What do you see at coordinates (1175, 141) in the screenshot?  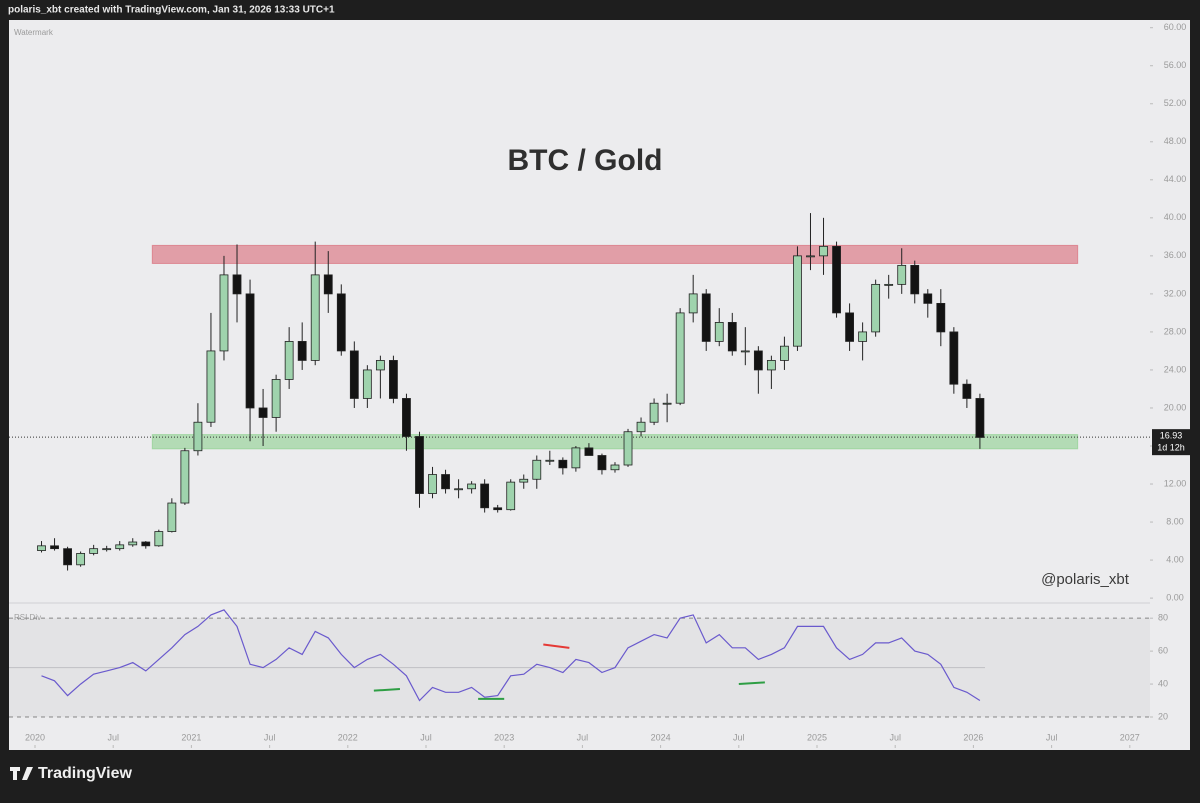 I see `y-tick-label: 48.00` at bounding box center [1175, 141].